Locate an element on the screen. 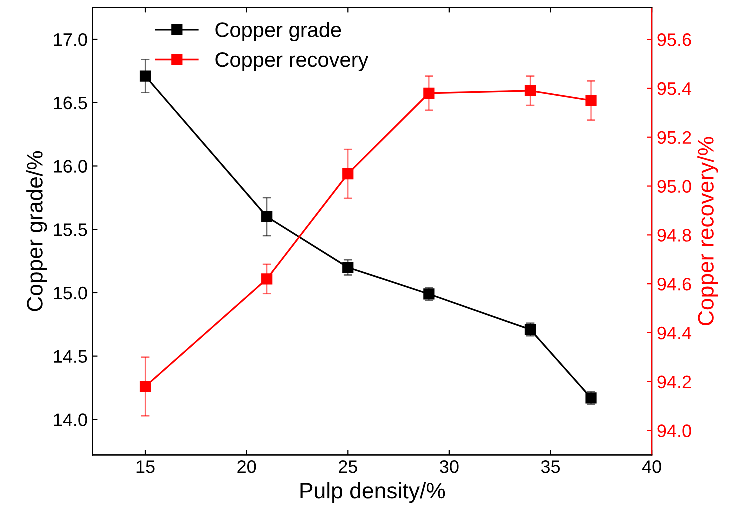 The width and height of the screenshot is (731, 522). y2-tick-label: 94.6 is located at coordinates (675, 284).